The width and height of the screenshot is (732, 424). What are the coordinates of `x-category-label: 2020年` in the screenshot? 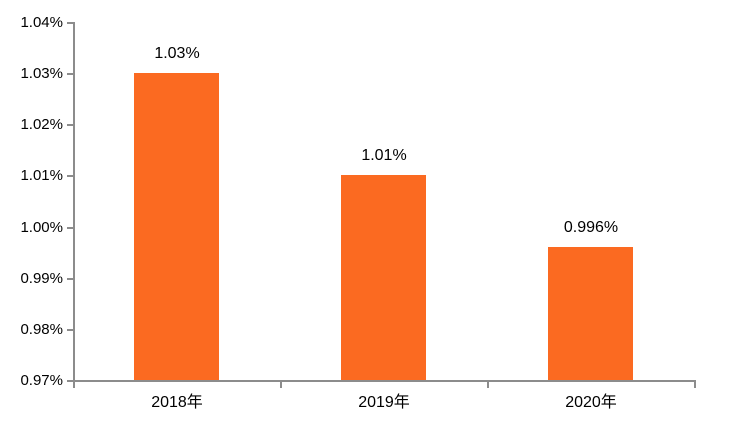 It's located at (591, 402).